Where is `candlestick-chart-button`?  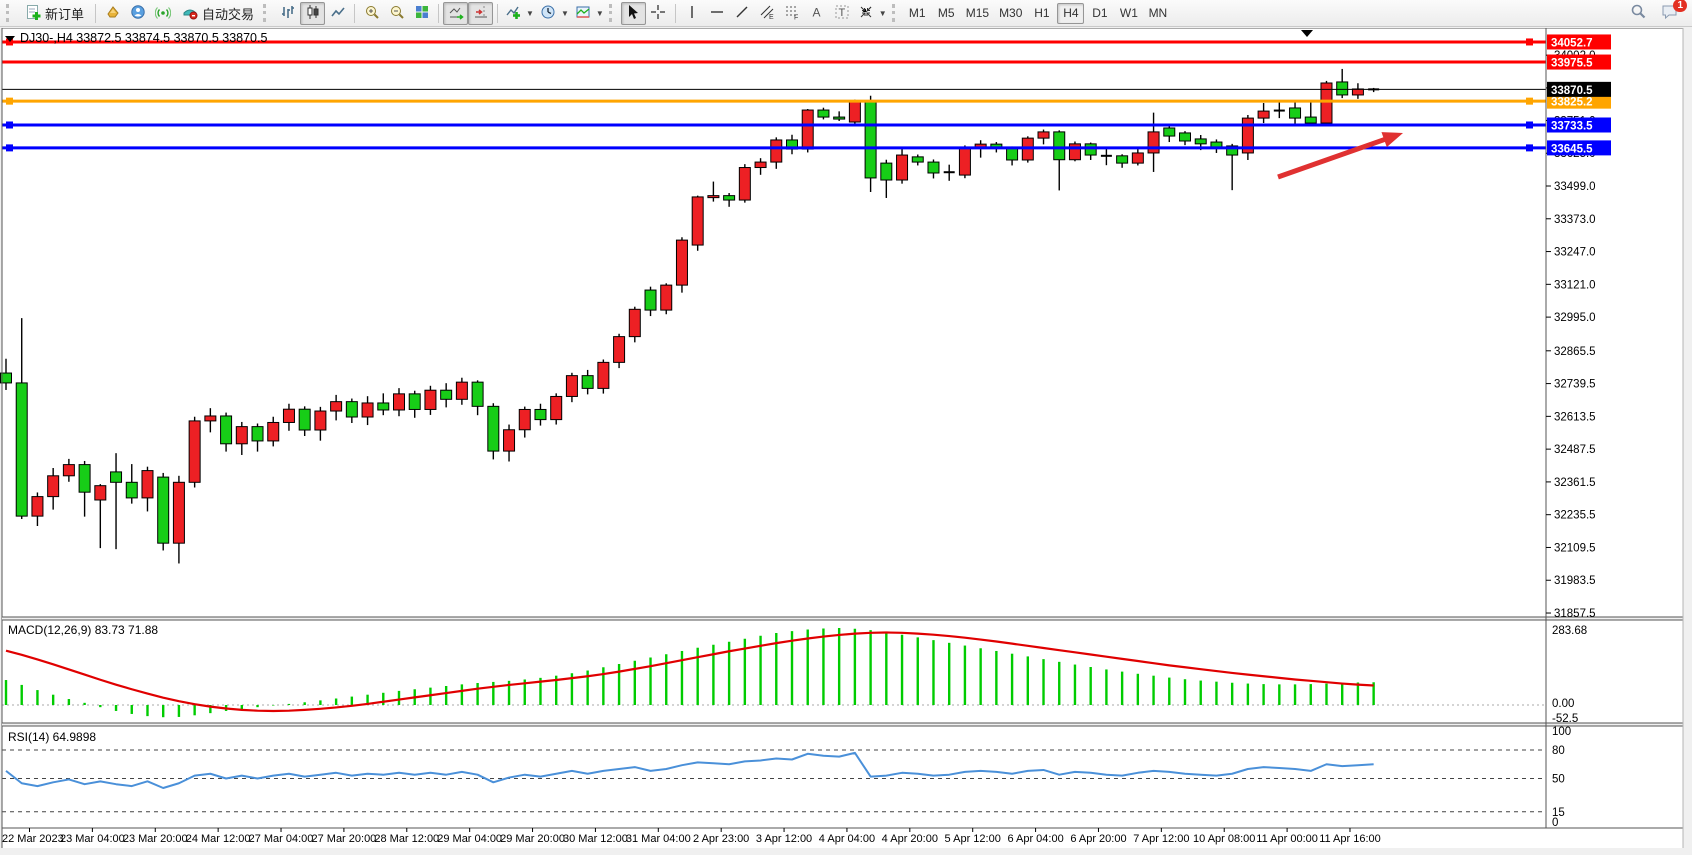
candlestick-chart-button is located at coordinates (313, 13).